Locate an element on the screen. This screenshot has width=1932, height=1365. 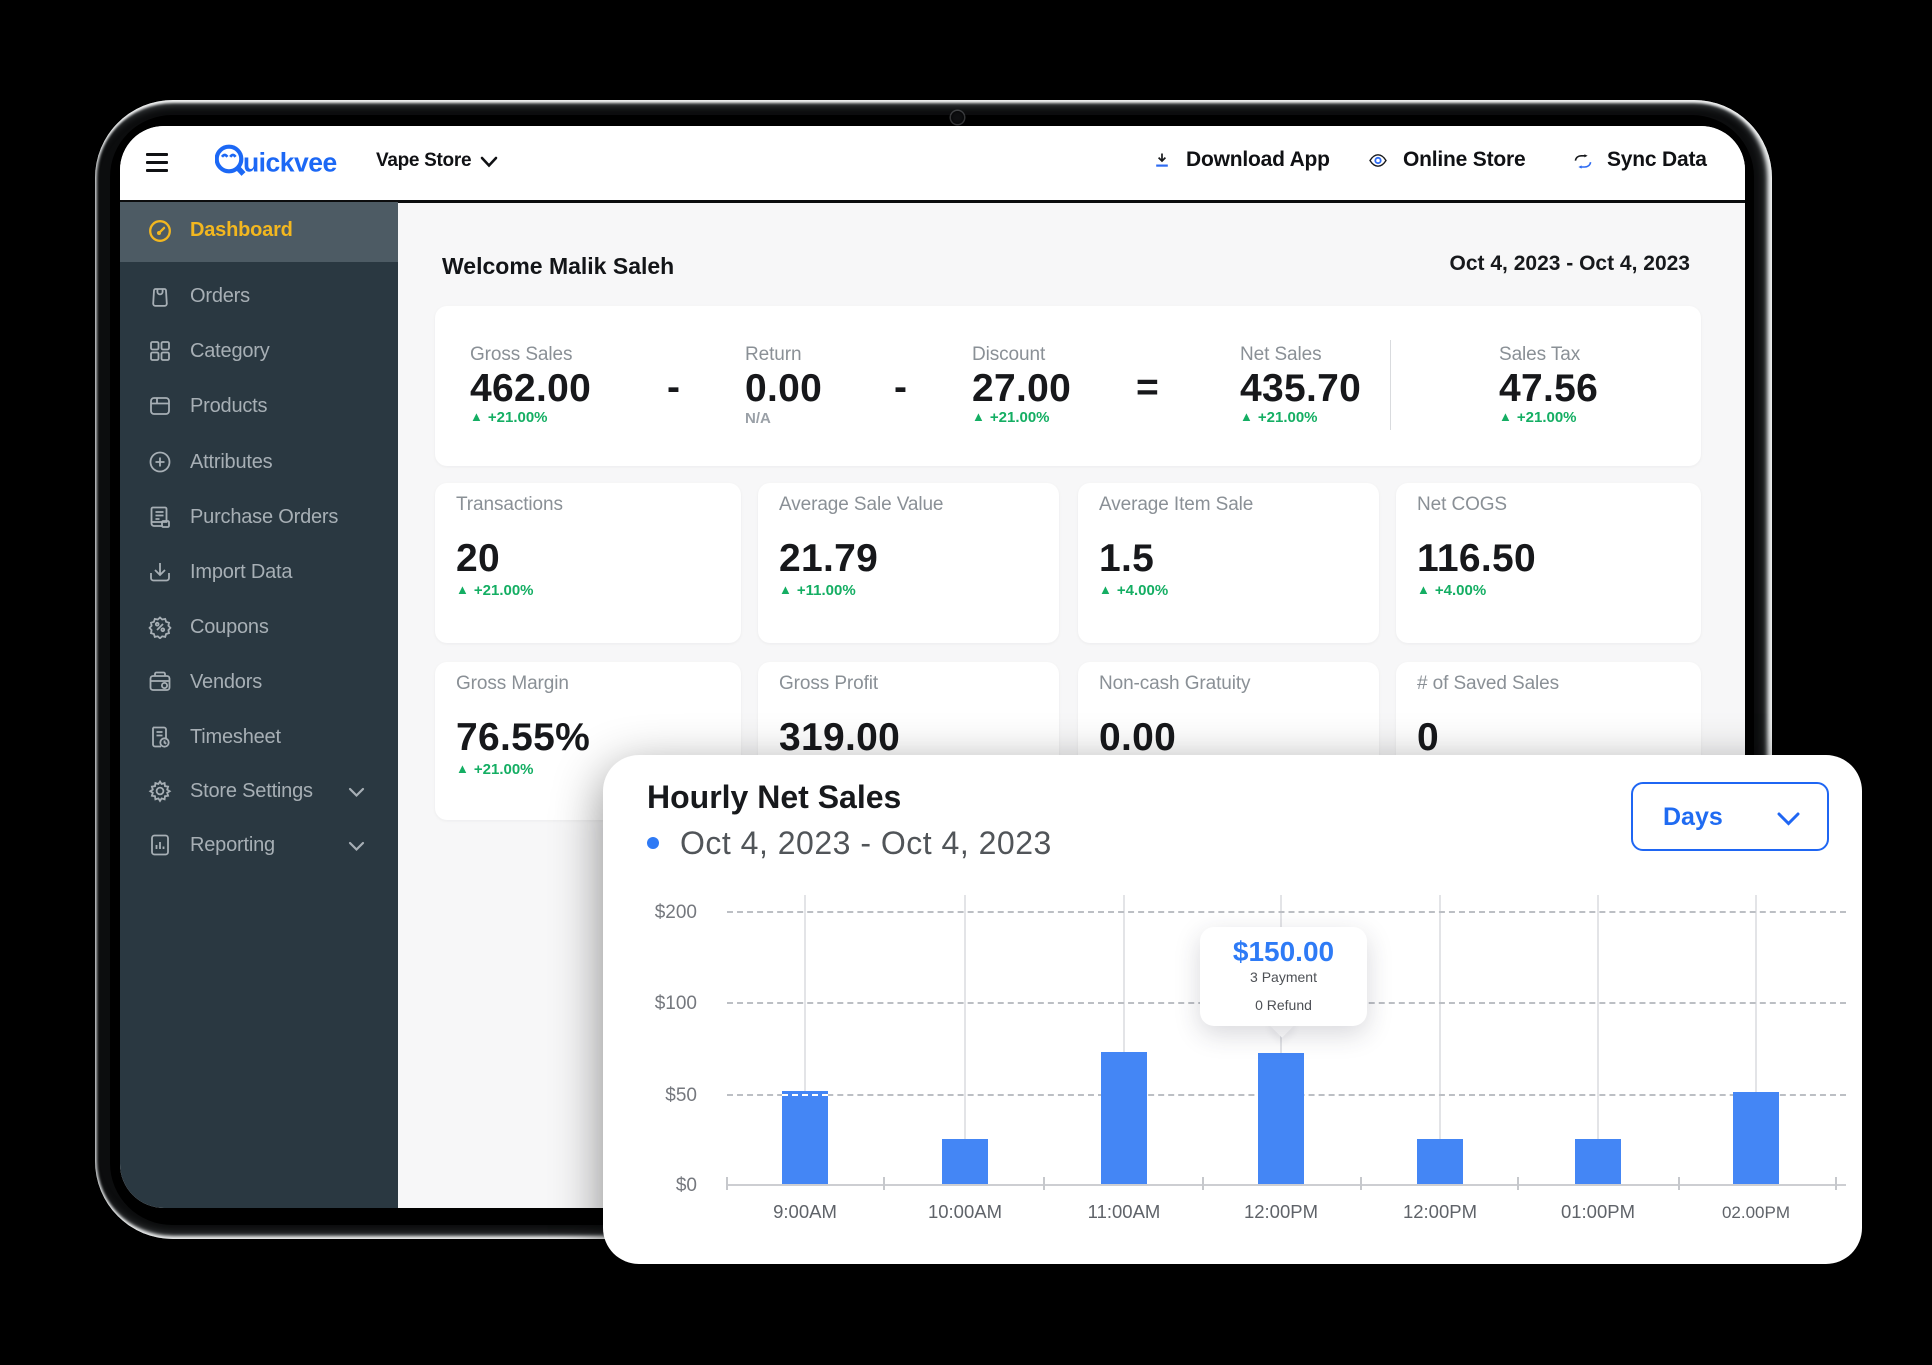
svg-text: uickvee is located at coordinates (290, 163).